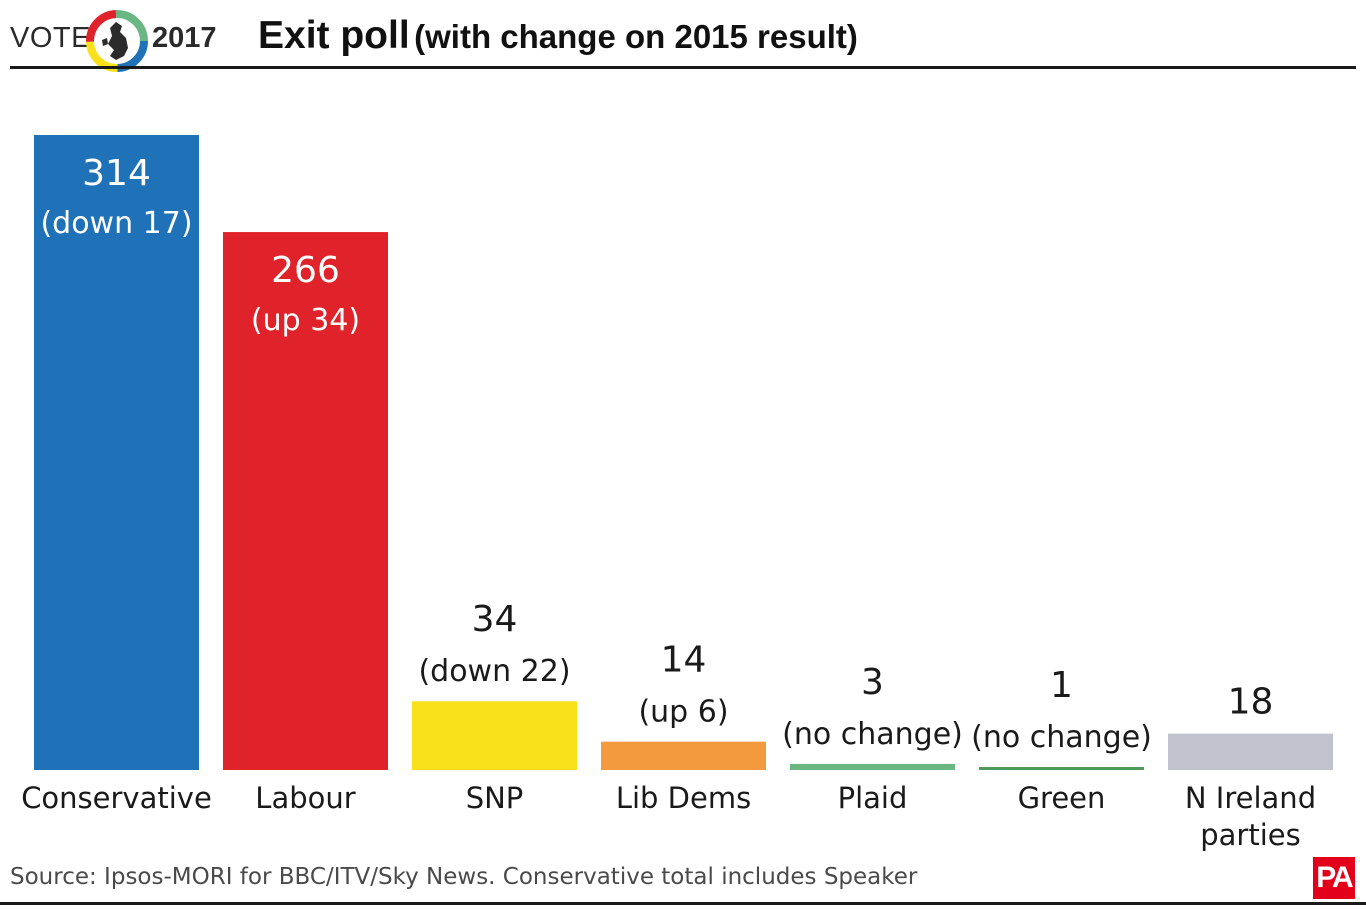 This screenshot has width=1366, height=910. I want to click on category-label-n-ireland-parties-1: N Ireland, so click(1250, 798).